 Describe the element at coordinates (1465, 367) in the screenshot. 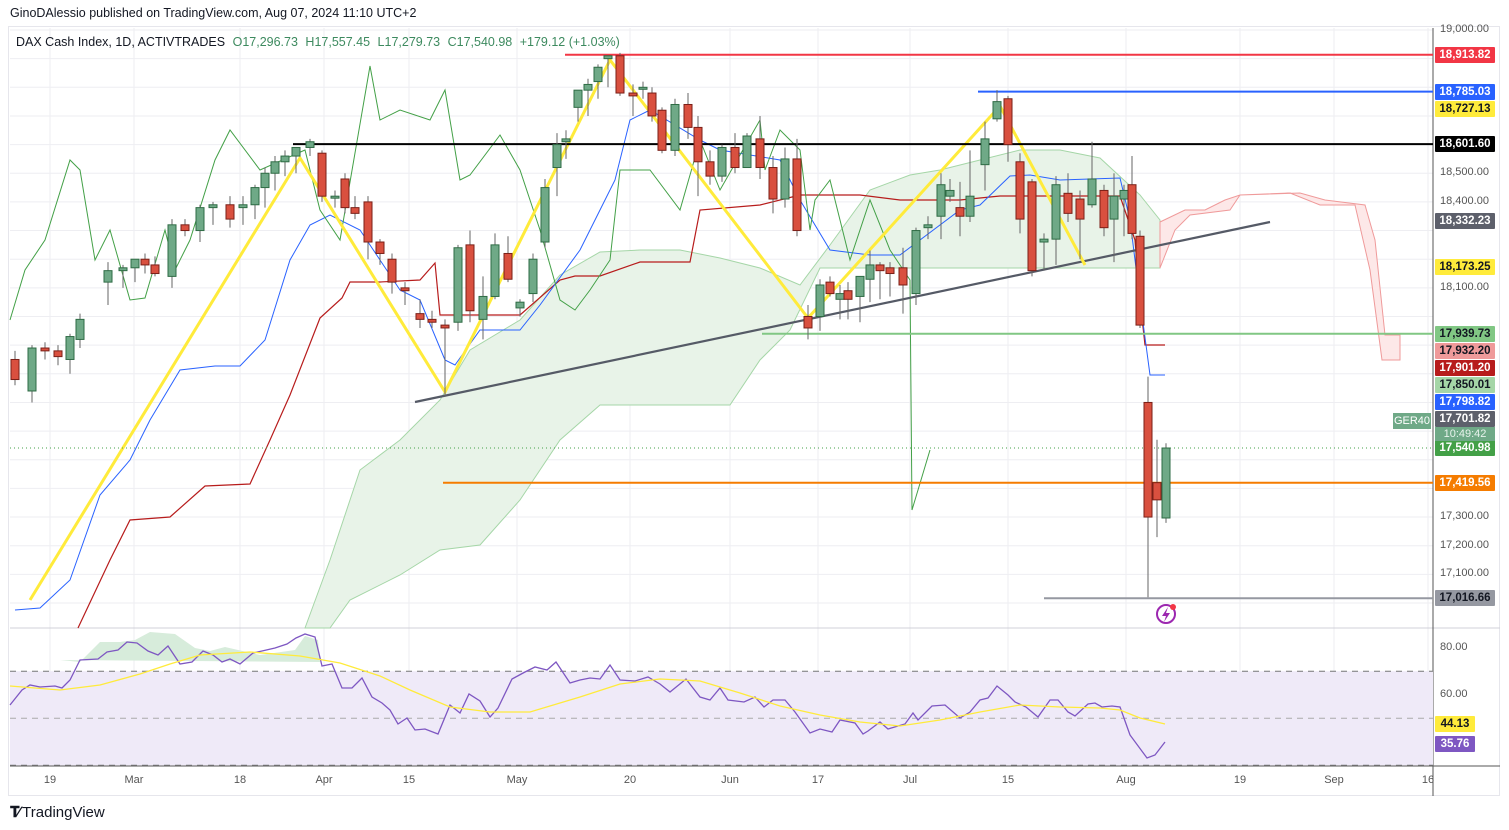

I see `price-tag: 17,901.20` at that location.